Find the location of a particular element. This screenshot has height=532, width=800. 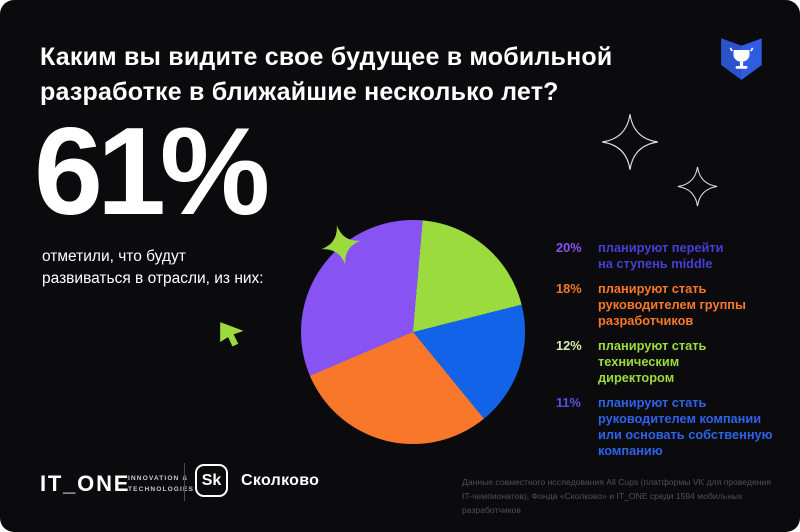

legend-percent: 12% is located at coordinates (569, 345).